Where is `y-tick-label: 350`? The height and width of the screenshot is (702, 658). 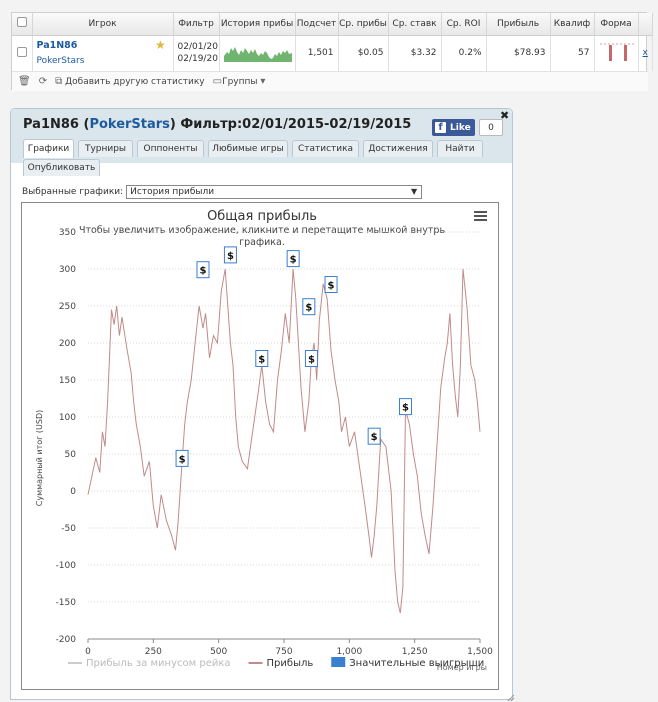 y-tick-label: 350 is located at coordinates (67, 233).